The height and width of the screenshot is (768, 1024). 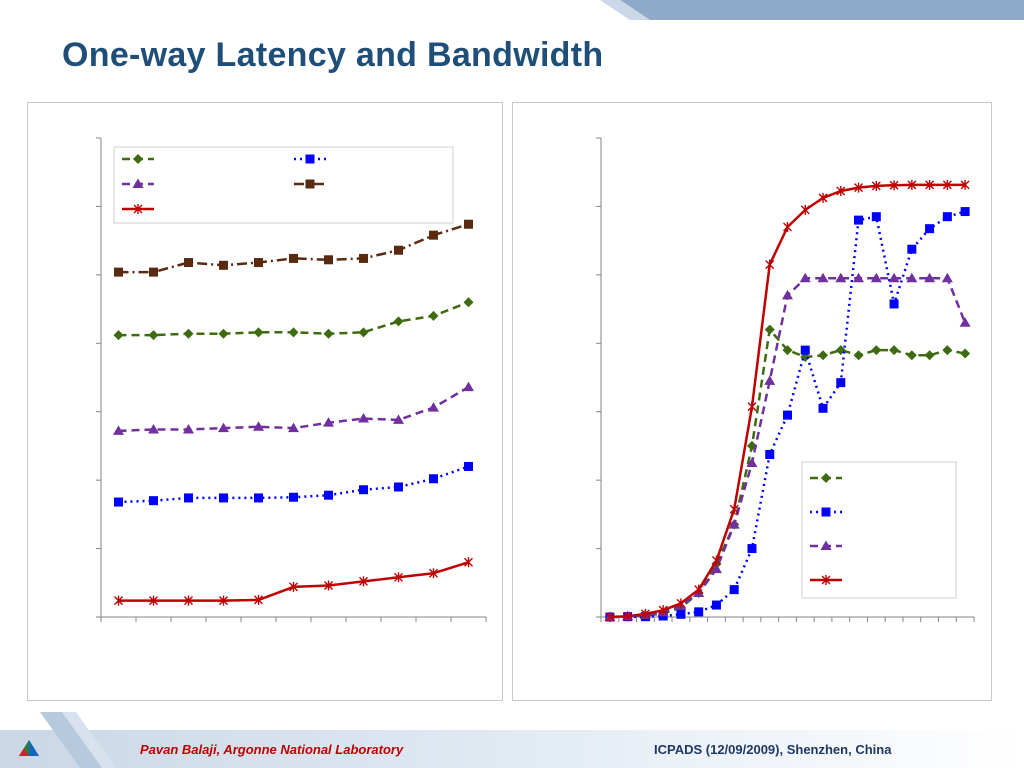 What do you see at coordinates (29, 748) in the screenshot?
I see `argonne-logo-icon` at bounding box center [29, 748].